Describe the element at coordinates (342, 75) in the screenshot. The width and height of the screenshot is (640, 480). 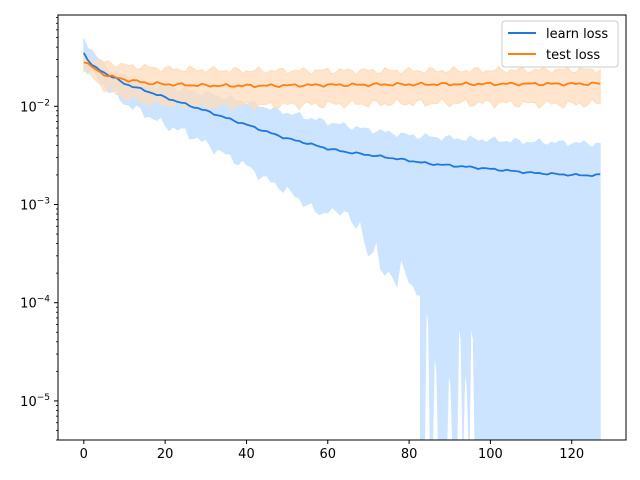
I see `line-test-loss` at that location.